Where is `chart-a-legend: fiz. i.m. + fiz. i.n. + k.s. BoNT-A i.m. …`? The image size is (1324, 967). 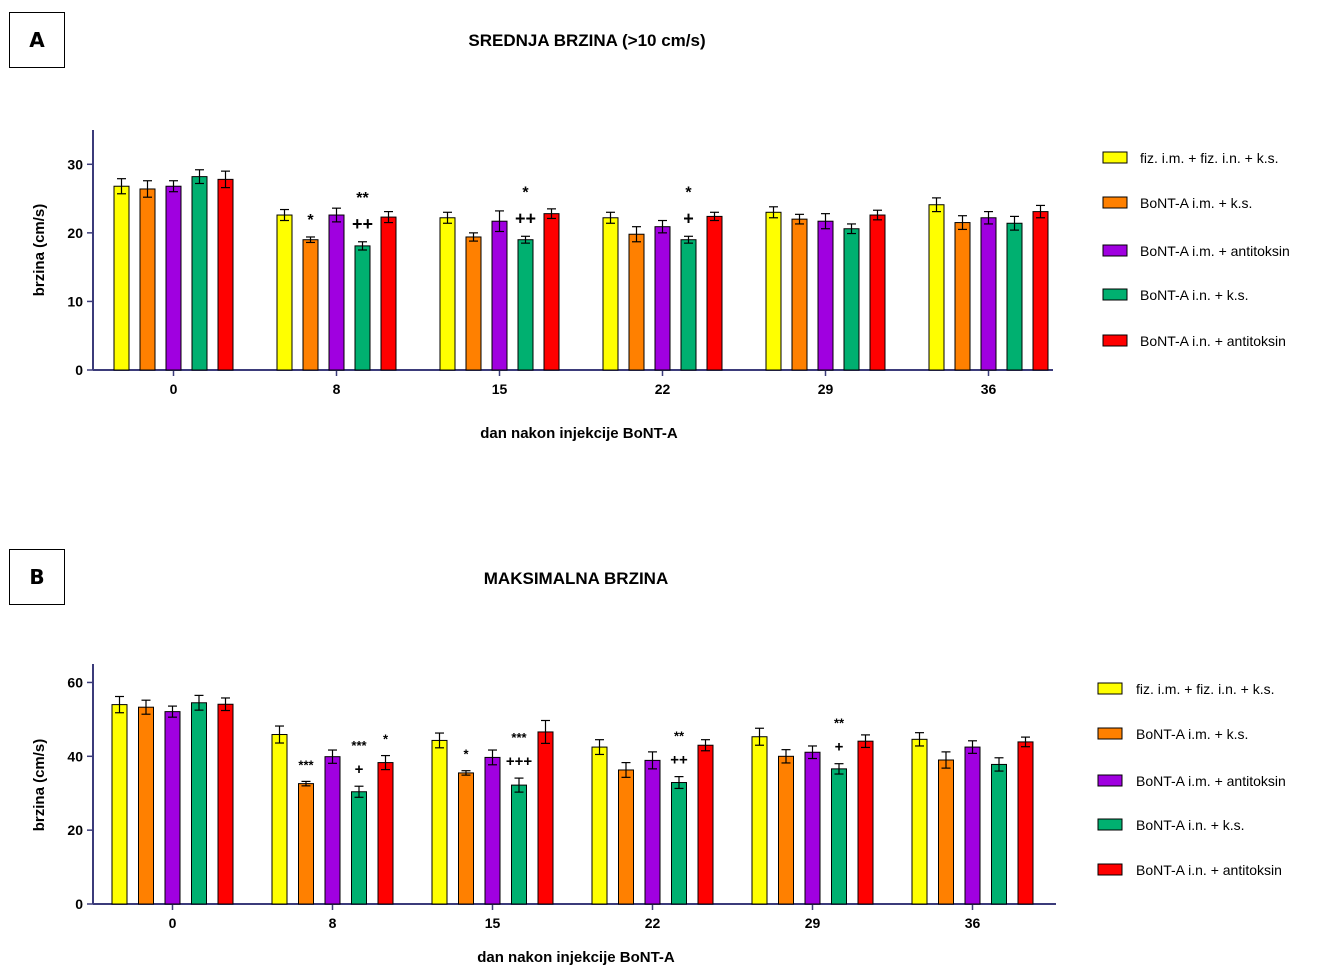
chart-a-legend: fiz. i.m. + fiz. i.n. + k.s. BoNT-A i.m. … is located at coordinates (1196, 249).